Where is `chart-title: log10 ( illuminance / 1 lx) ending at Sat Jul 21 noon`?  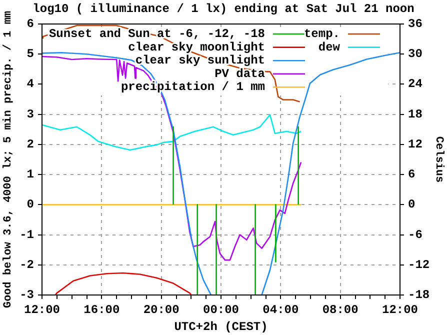
chart-title: log10 ( illuminance / 1 lx) ending at Sat Jul 21 noon is located at coordinates (223, 9).